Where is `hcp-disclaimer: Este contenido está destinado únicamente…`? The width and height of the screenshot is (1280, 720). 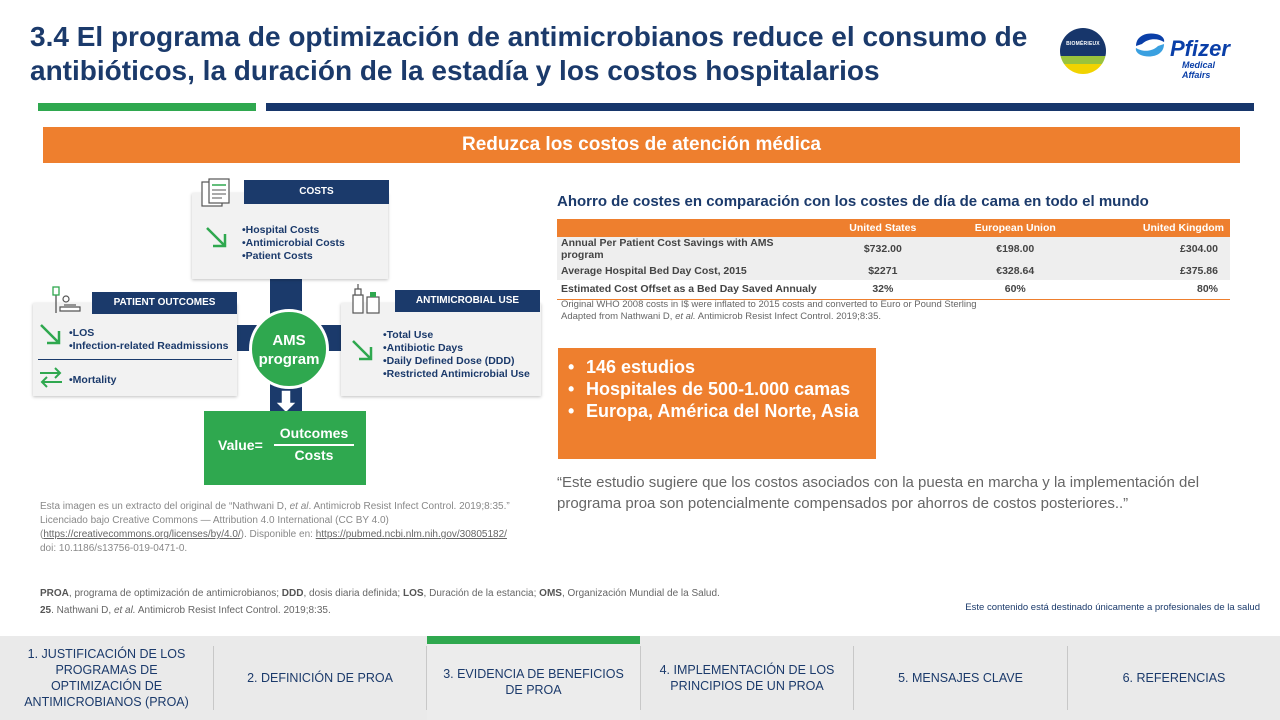 hcp-disclaimer: Este contenido está destinado únicamente… is located at coordinates (1112, 607).